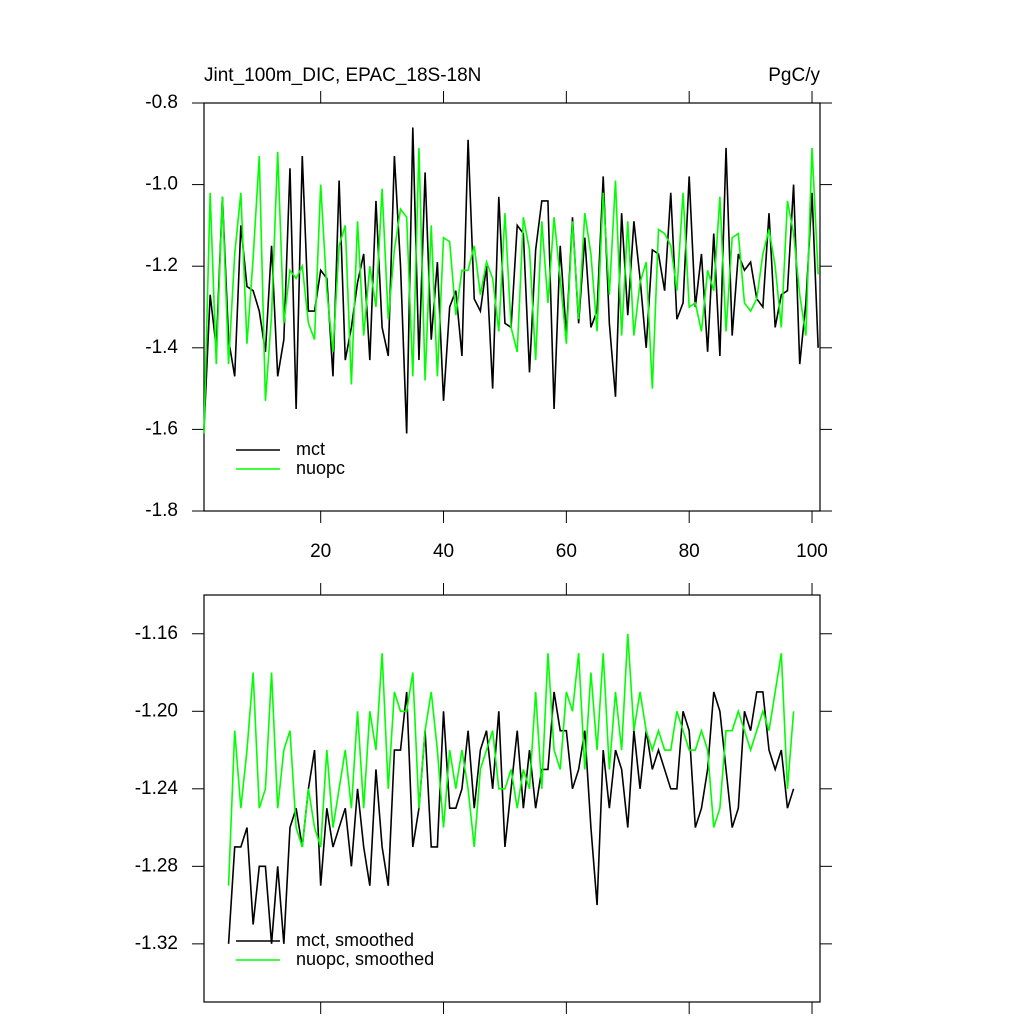  Describe the element at coordinates (310, 449) in the screenshot. I see `legend-label: mct` at that location.